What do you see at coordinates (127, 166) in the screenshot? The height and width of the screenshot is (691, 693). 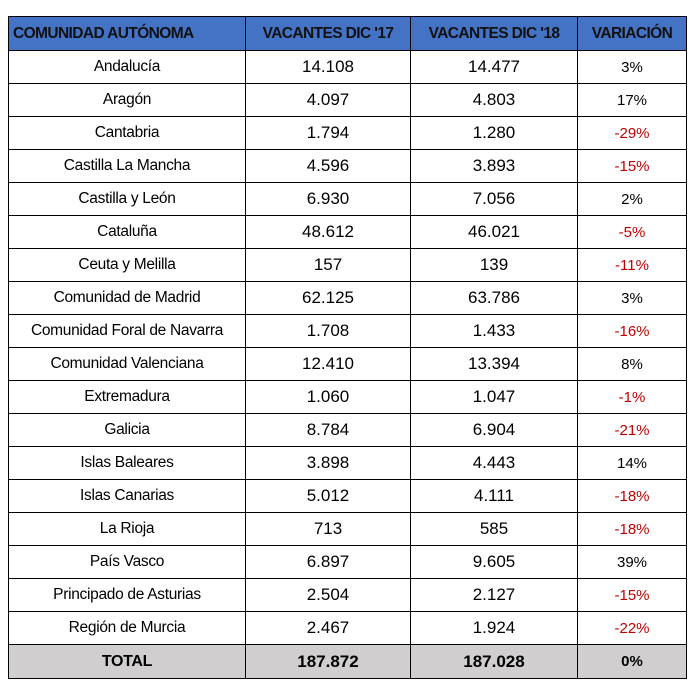 I see `region-cell: Castilla La Mancha` at bounding box center [127, 166].